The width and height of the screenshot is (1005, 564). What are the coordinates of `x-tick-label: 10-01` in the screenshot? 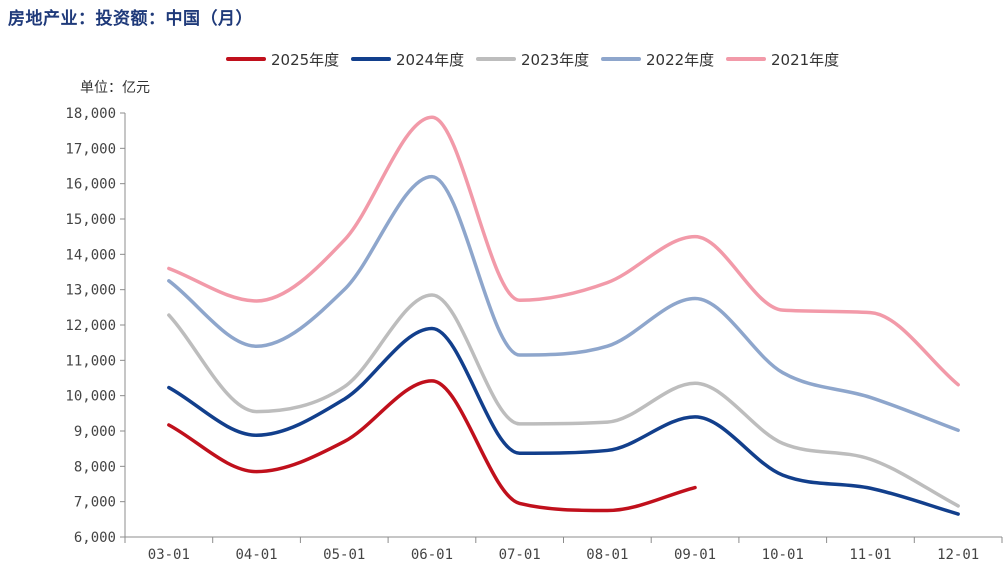 It's located at (783, 555).